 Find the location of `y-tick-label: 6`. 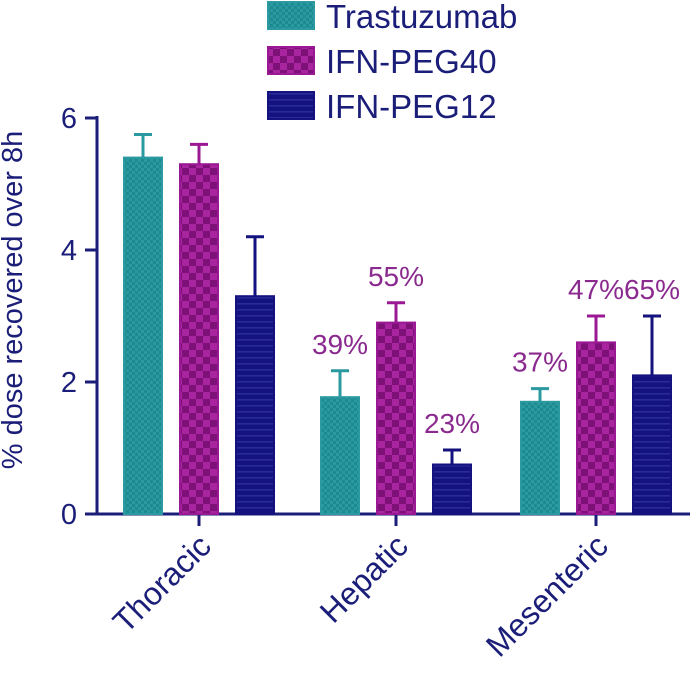

y-tick-label: 6 is located at coordinates (69, 119).